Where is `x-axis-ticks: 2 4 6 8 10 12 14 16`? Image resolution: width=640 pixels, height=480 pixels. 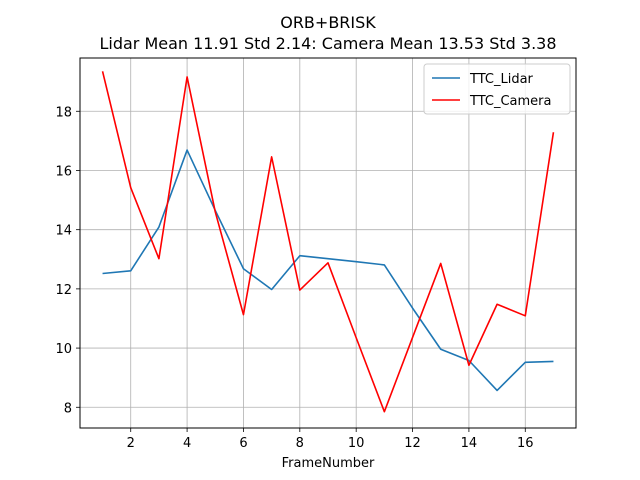 x-axis-ticks: 2 4 6 8 10 12 14 16 is located at coordinates (330, 439).